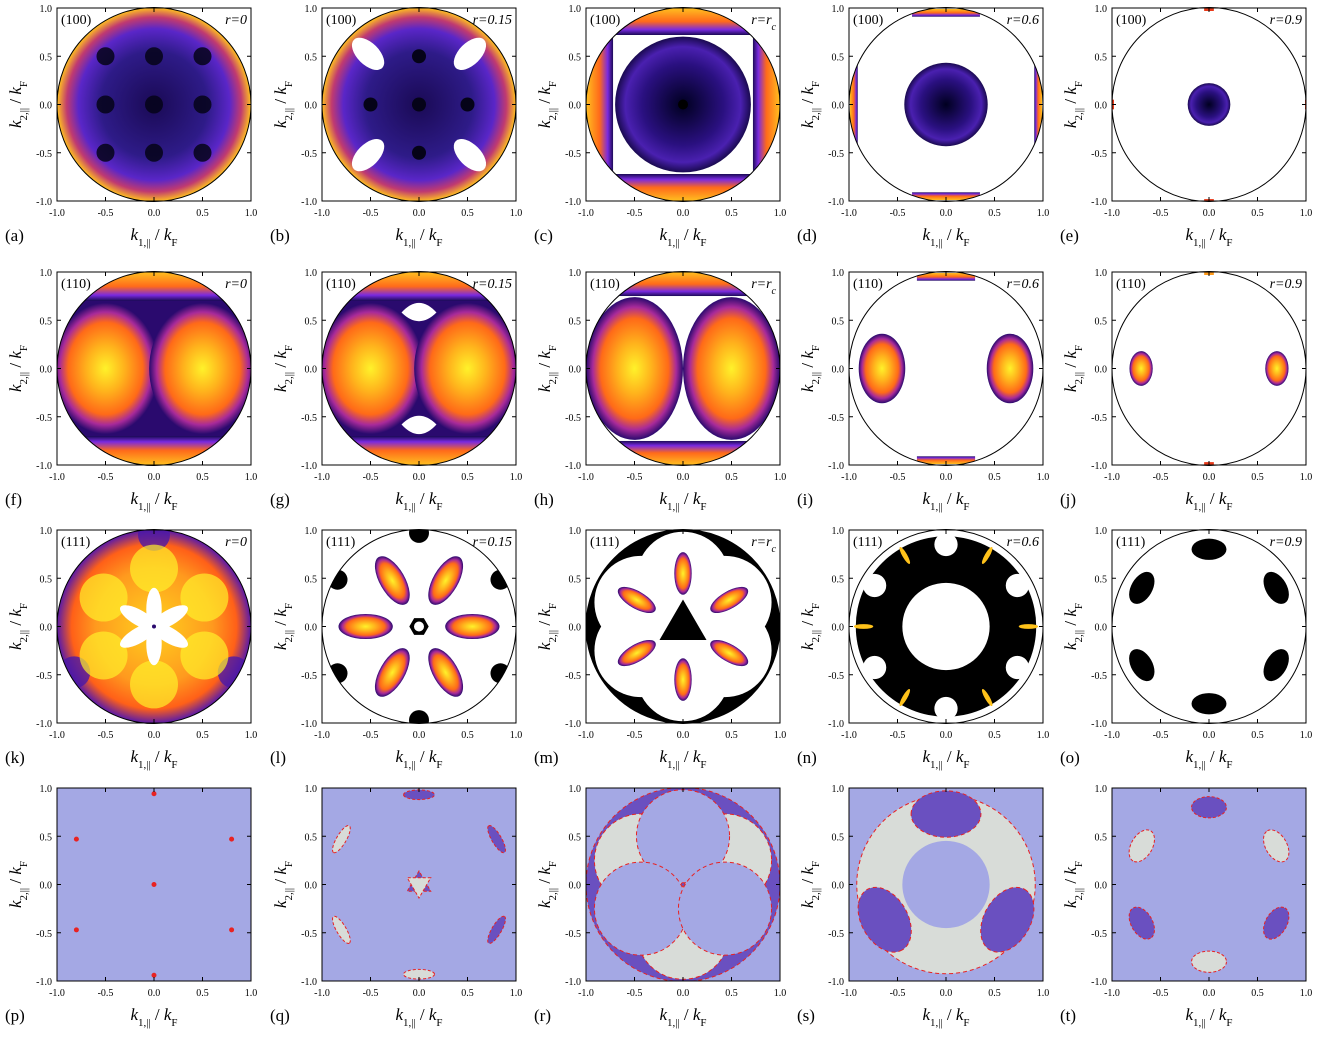  Describe the element at coordinates (154, 626) in the screenshot. I see `center-spot` at that location.